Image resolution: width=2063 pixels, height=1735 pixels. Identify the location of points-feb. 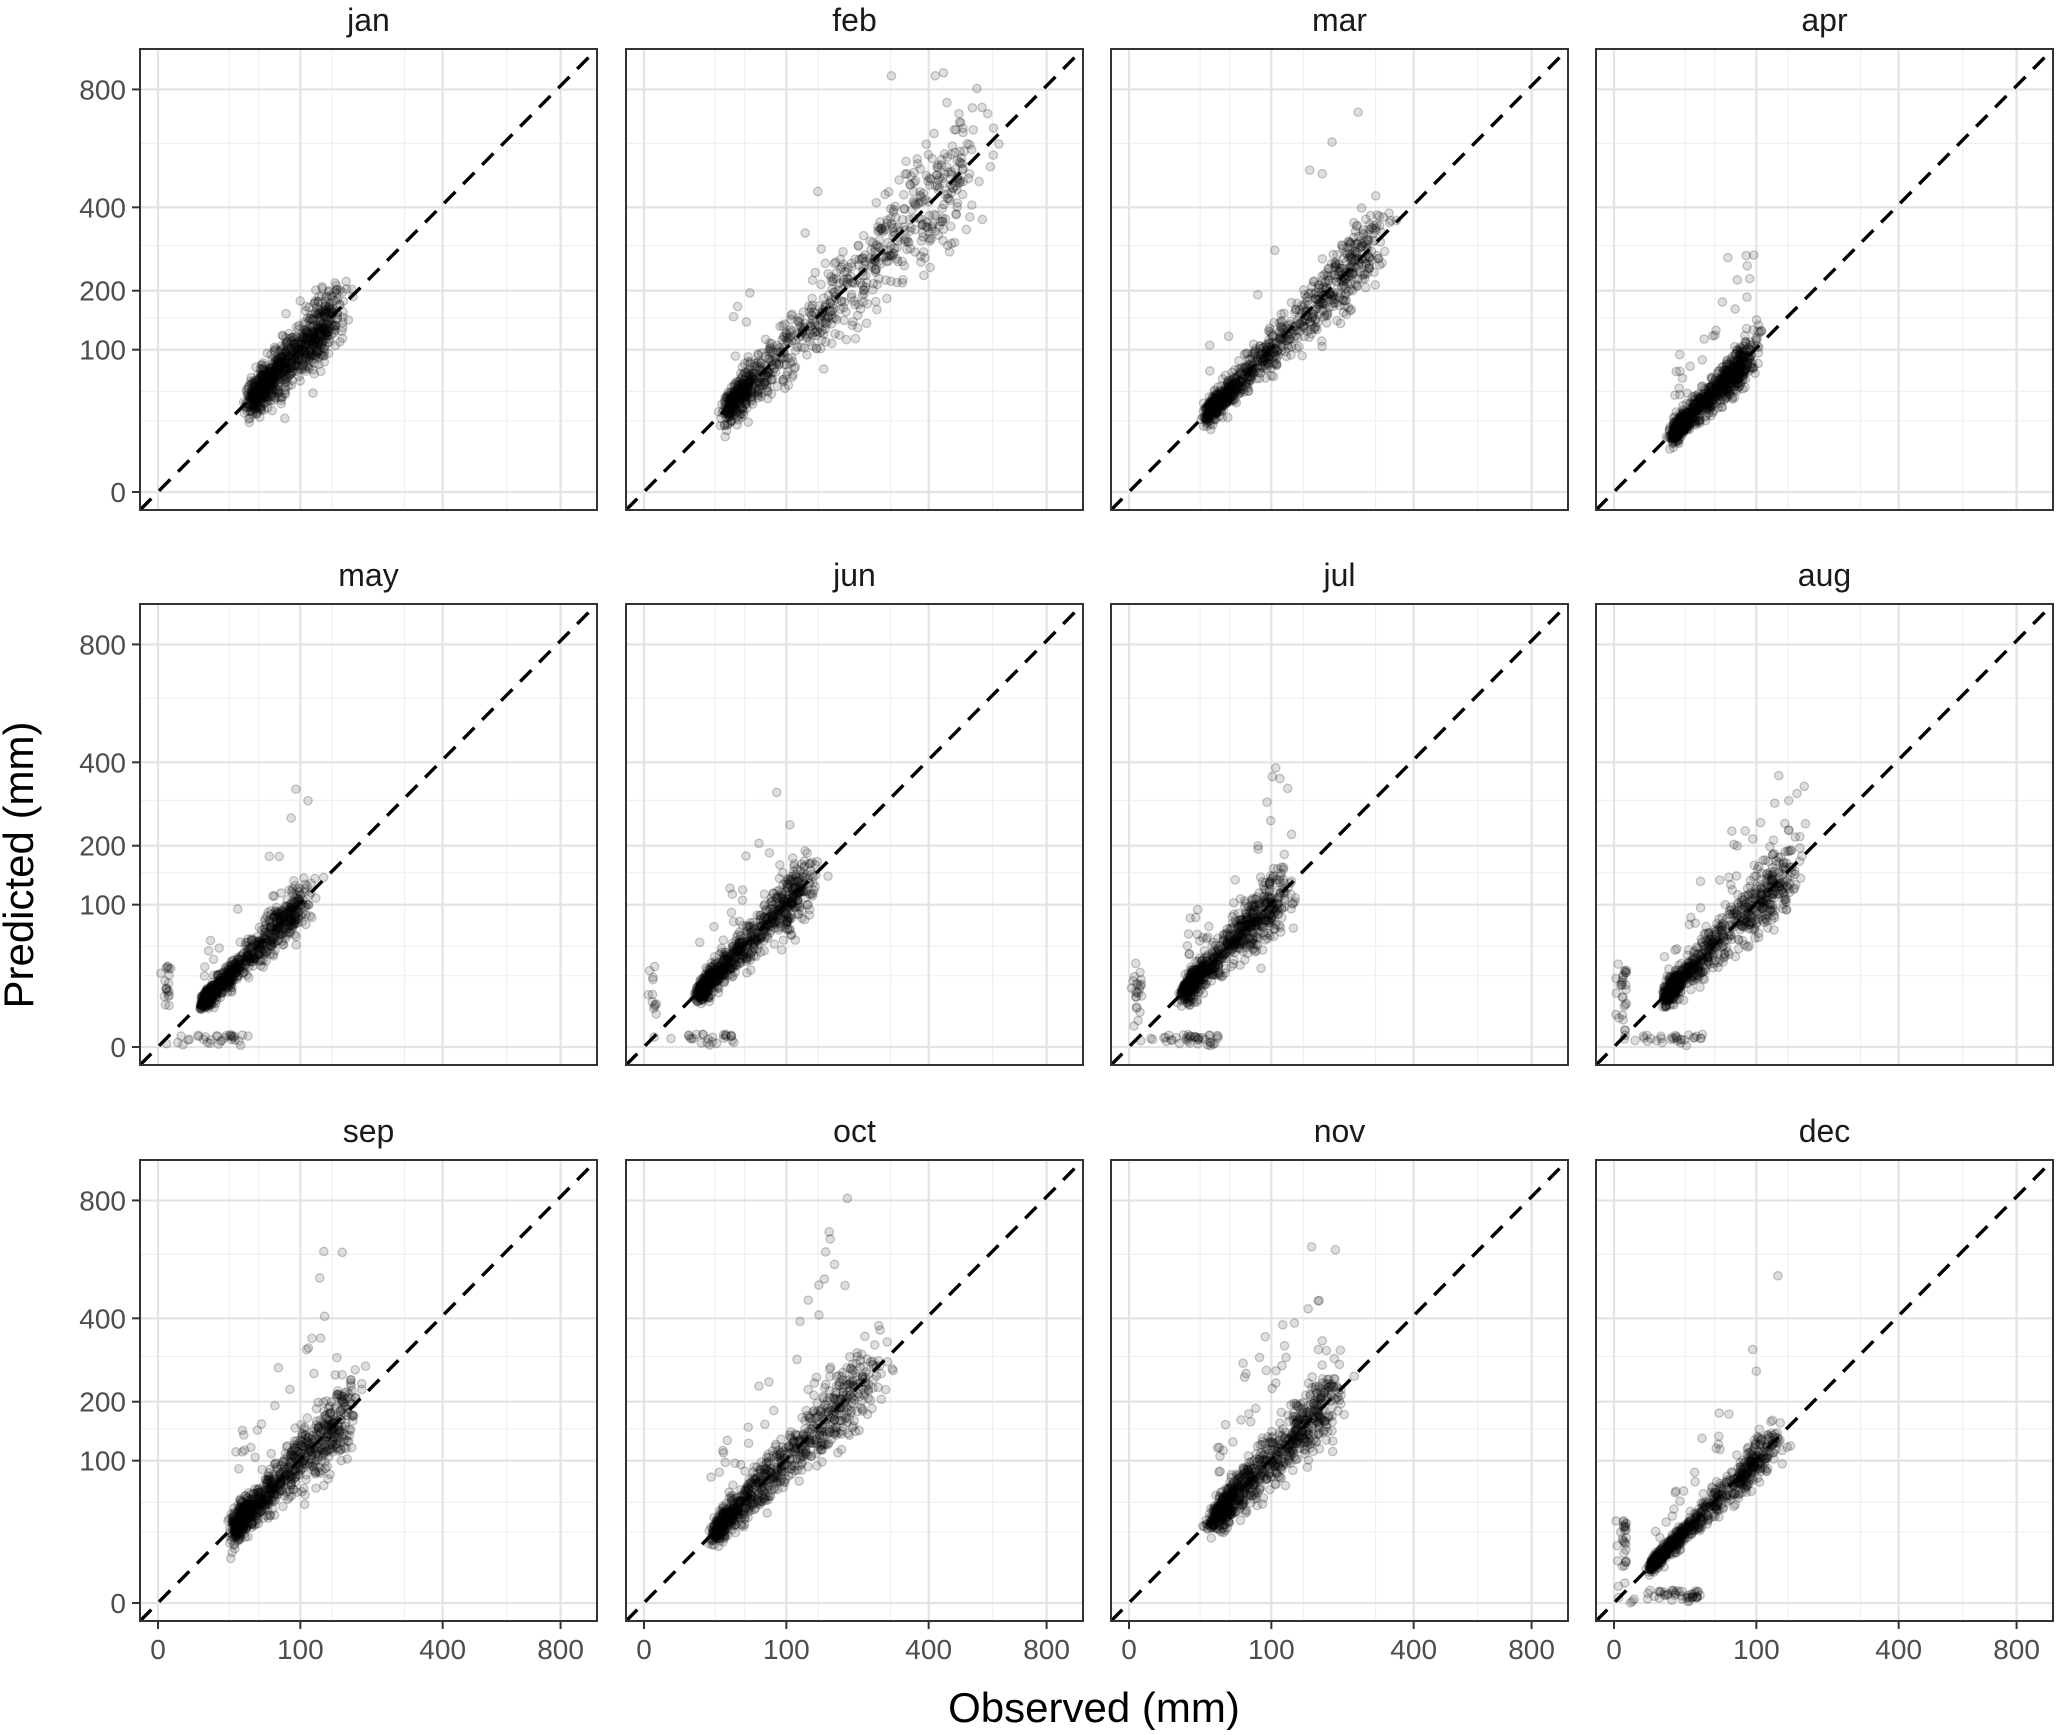
(858, 255).